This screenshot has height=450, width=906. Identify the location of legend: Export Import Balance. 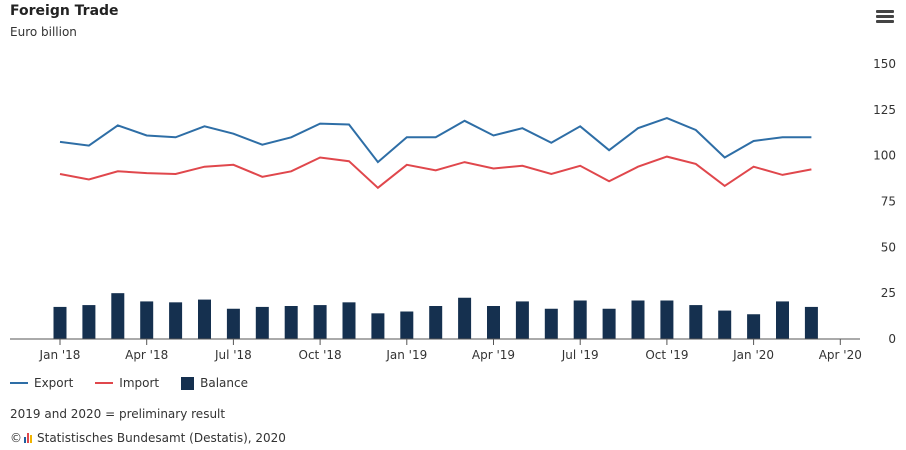
(140, 383).